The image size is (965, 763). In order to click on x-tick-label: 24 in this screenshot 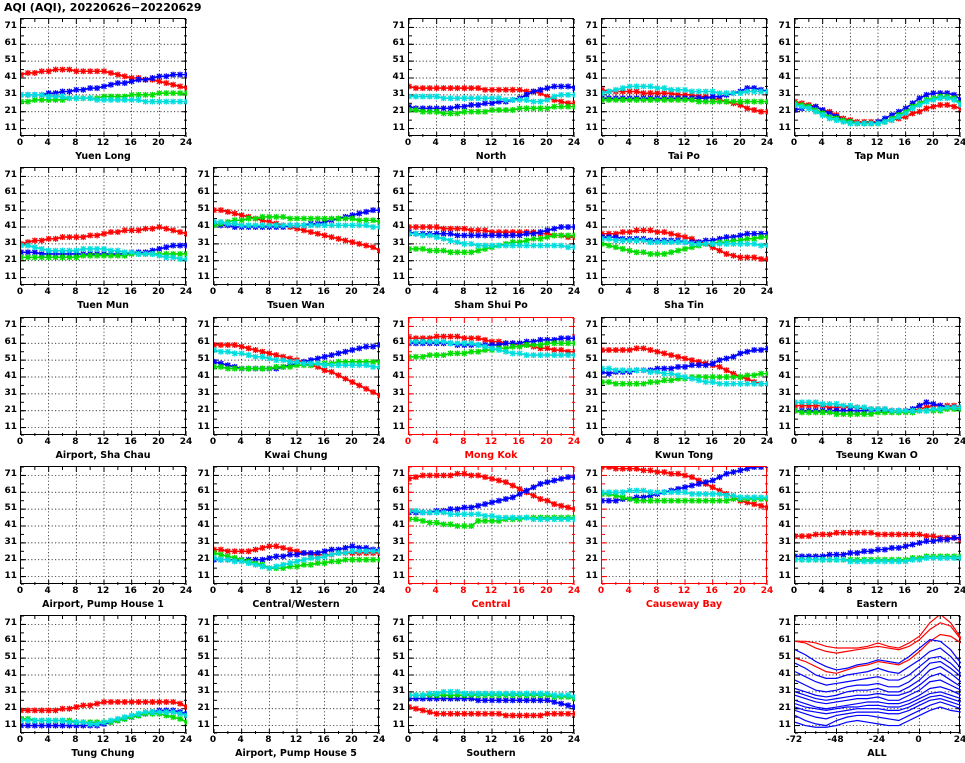, I will do `click(379, 740)`.